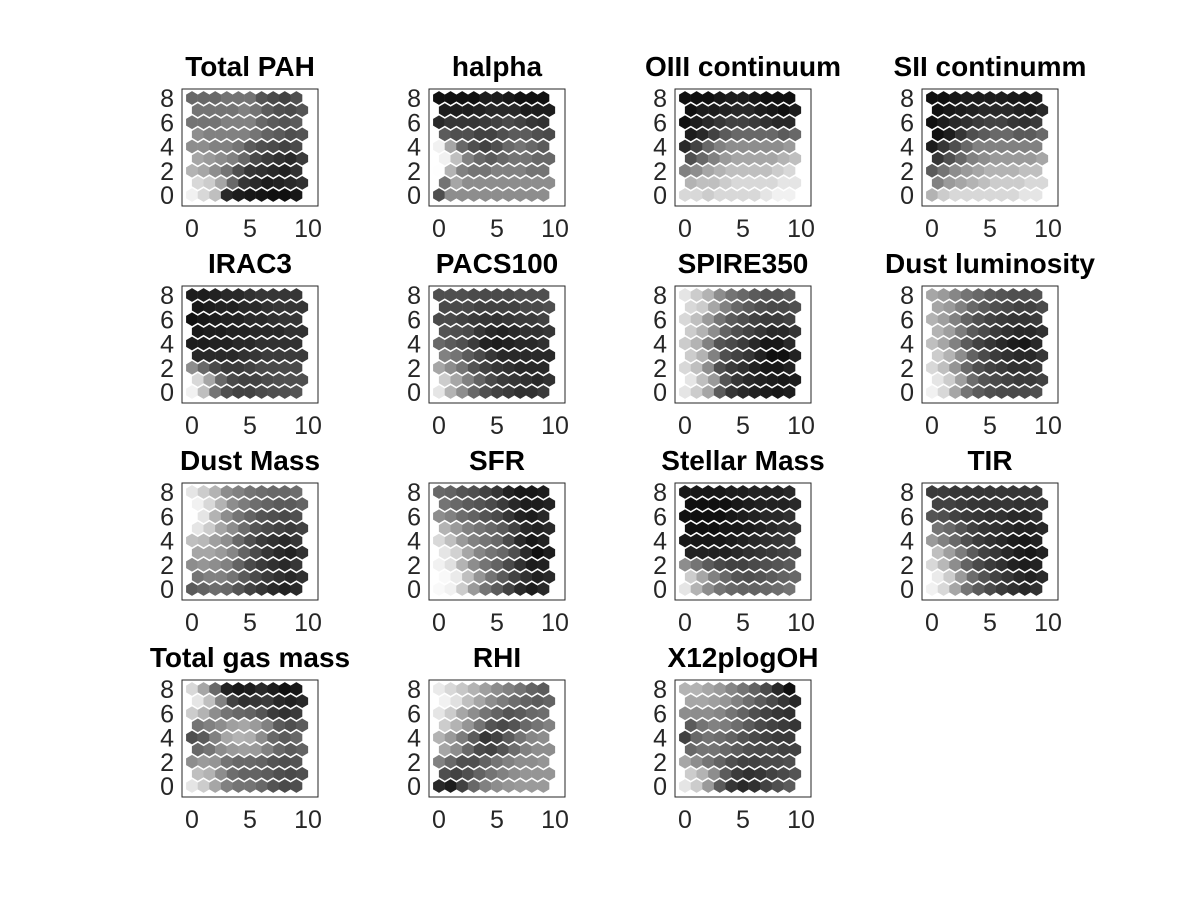 The width and height of the screenshot is (1200, 900). I want to click on panel-title: Dust luminosity, so click(990, 263).